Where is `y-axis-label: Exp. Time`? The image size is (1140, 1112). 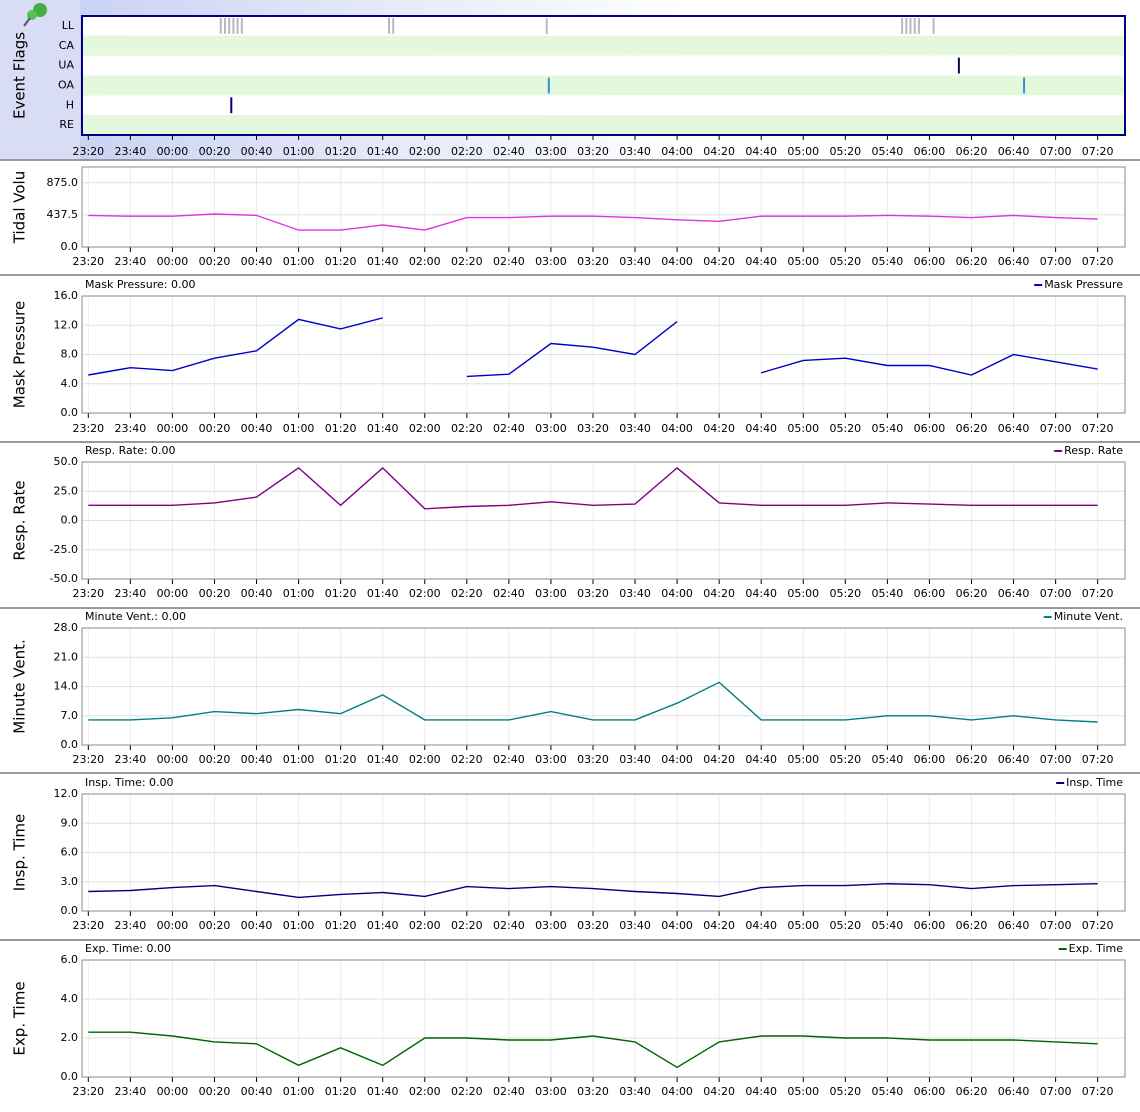 y-axis-label: Exp. Time is located at coordinates (20, 1018).